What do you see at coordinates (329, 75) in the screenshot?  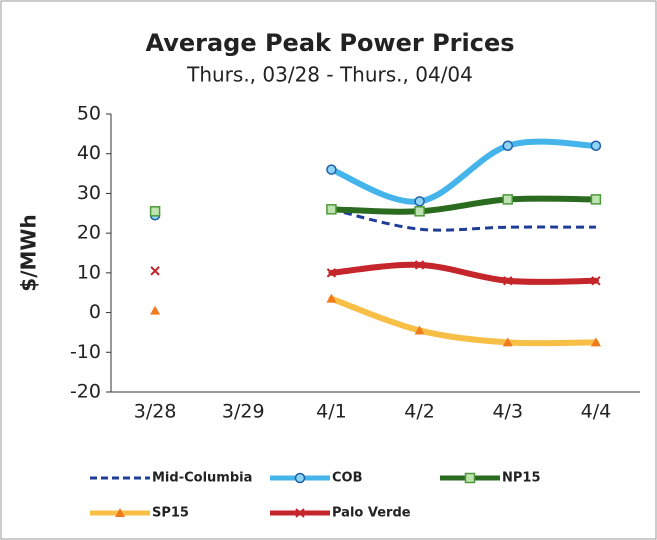 I see `chart-subtitle: Thurs., 03/28 - Thurs., 04/04` at bounding box center [329, 75].